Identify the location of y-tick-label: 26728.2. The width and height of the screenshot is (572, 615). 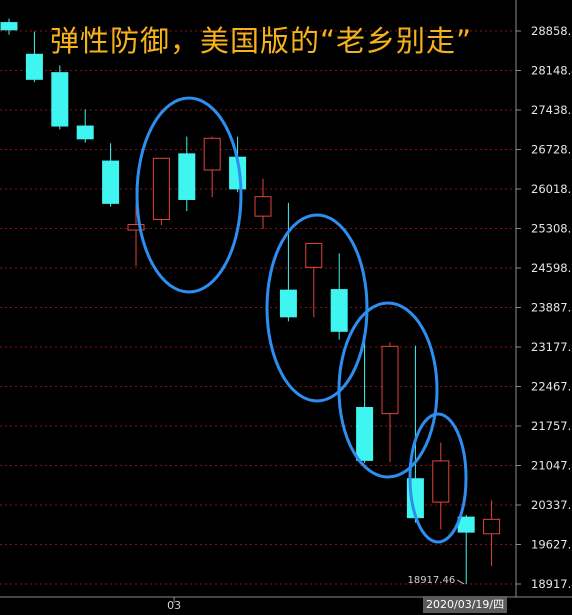
(551, 150).